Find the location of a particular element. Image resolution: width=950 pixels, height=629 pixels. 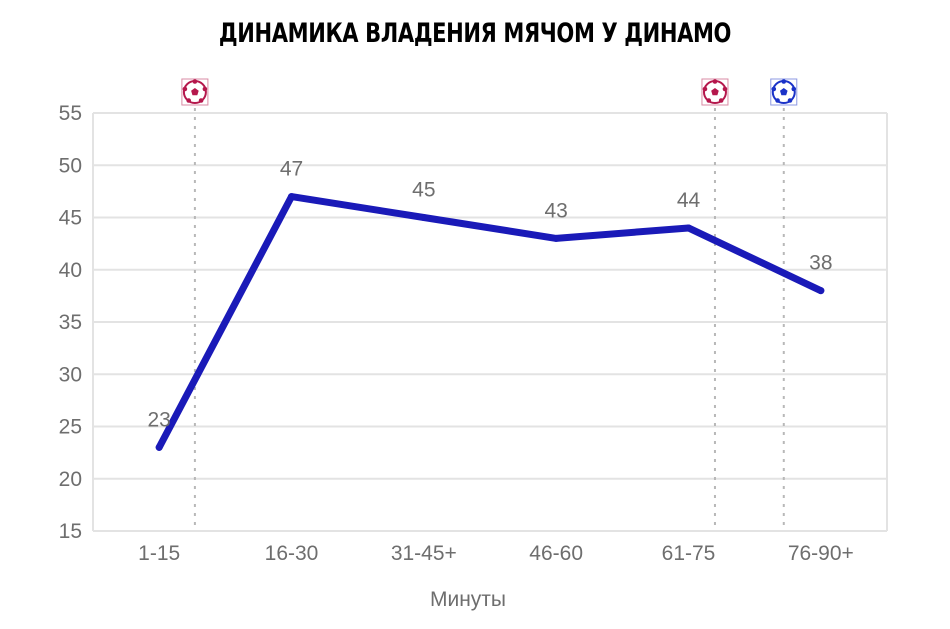

data-label: 47 is located at coordinates (291, 169).